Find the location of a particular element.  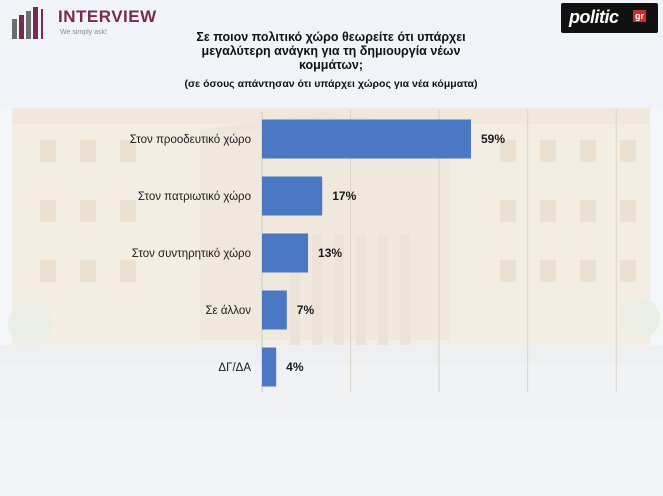

interview-logo-tagline: We simply ask! is located at coordinates (83, 32).